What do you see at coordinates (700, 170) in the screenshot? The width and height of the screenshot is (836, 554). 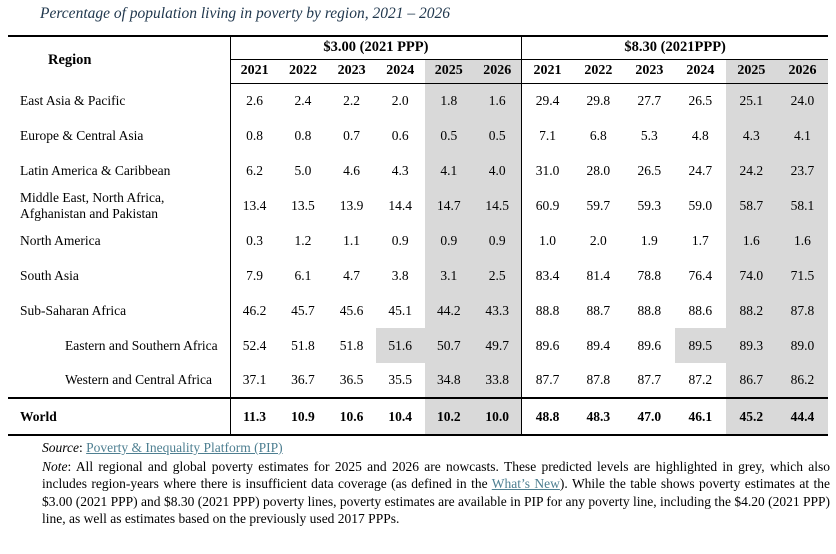 I see `value-cell: 24.7` at bounding box center [700, 170].